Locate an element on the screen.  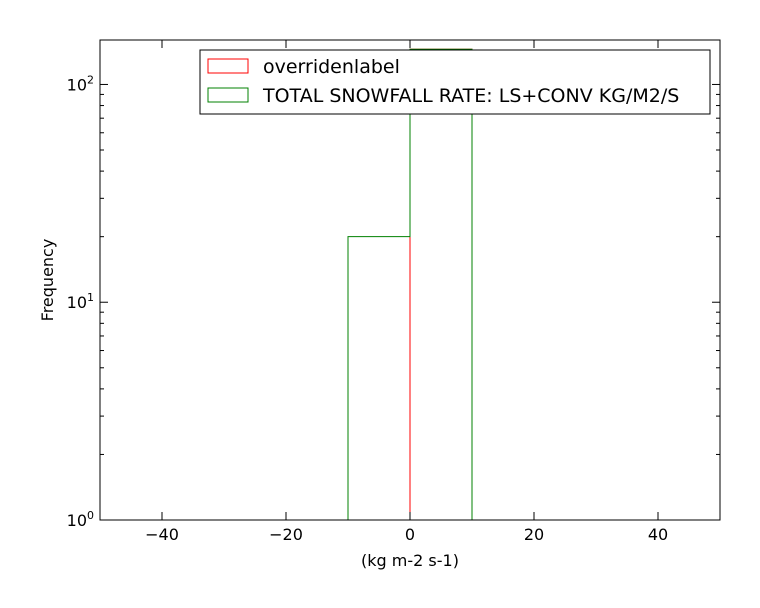
y-tick-label: 10⁰ is located at coordinates (80, 519).